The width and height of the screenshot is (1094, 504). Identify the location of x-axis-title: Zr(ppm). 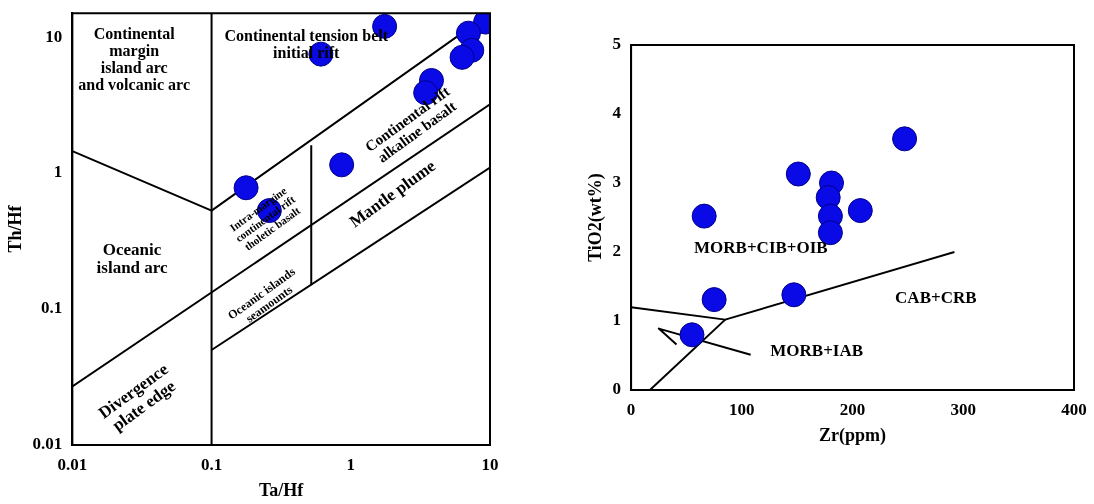
(853, 435).